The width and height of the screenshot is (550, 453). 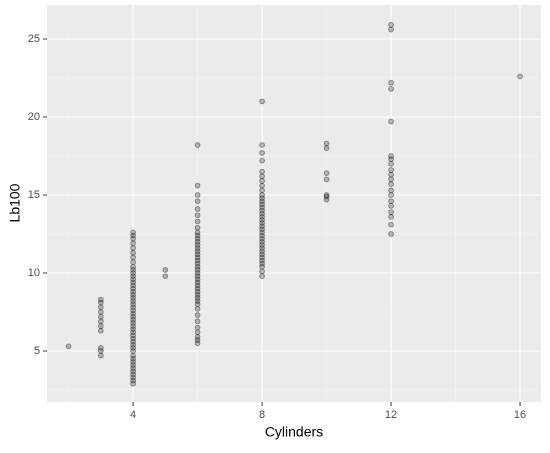 What do you see at coordinates (133, 415) in the screenshot?
I see `x-tick-label: 4` at bounding box center [133, 415].